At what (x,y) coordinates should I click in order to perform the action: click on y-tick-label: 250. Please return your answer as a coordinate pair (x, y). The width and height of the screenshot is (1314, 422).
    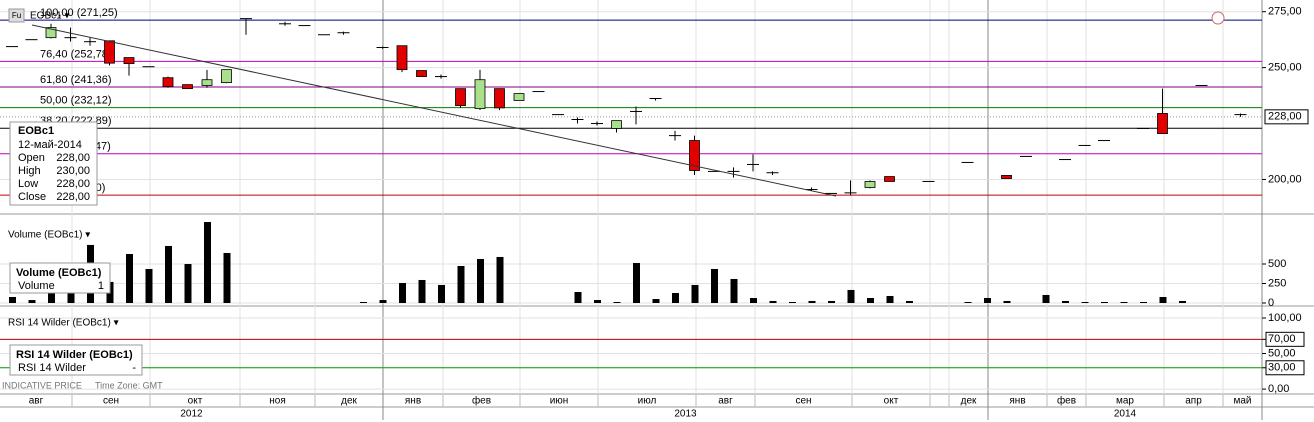
    Looking at the image, I should click on (1277, 283).